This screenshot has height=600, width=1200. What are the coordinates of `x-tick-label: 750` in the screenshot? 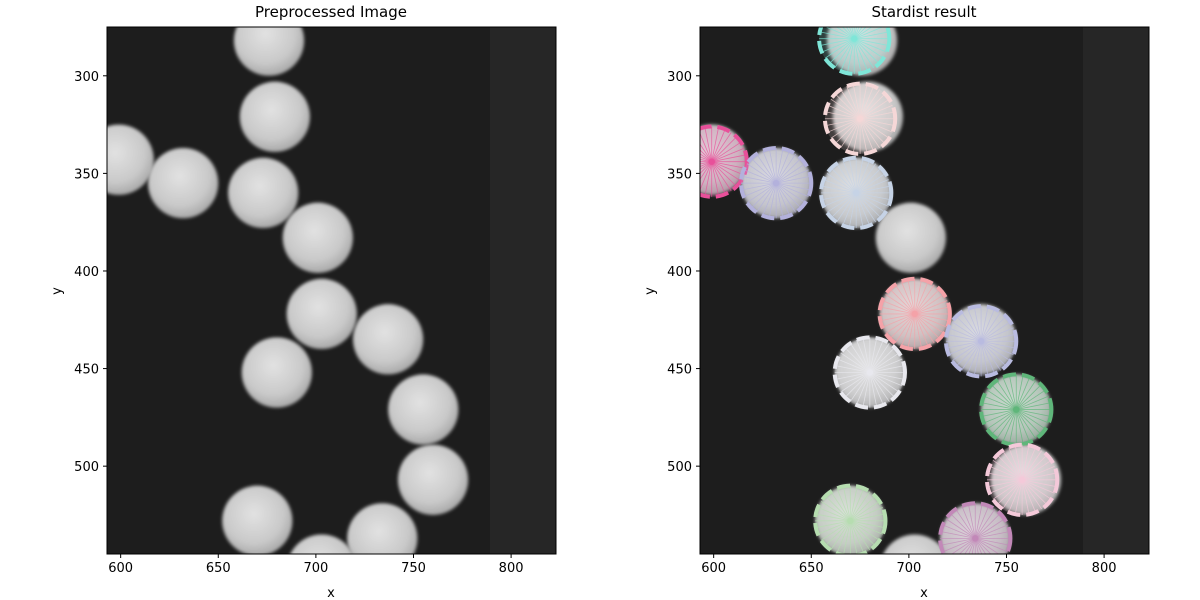 It's located at (1006, 568).